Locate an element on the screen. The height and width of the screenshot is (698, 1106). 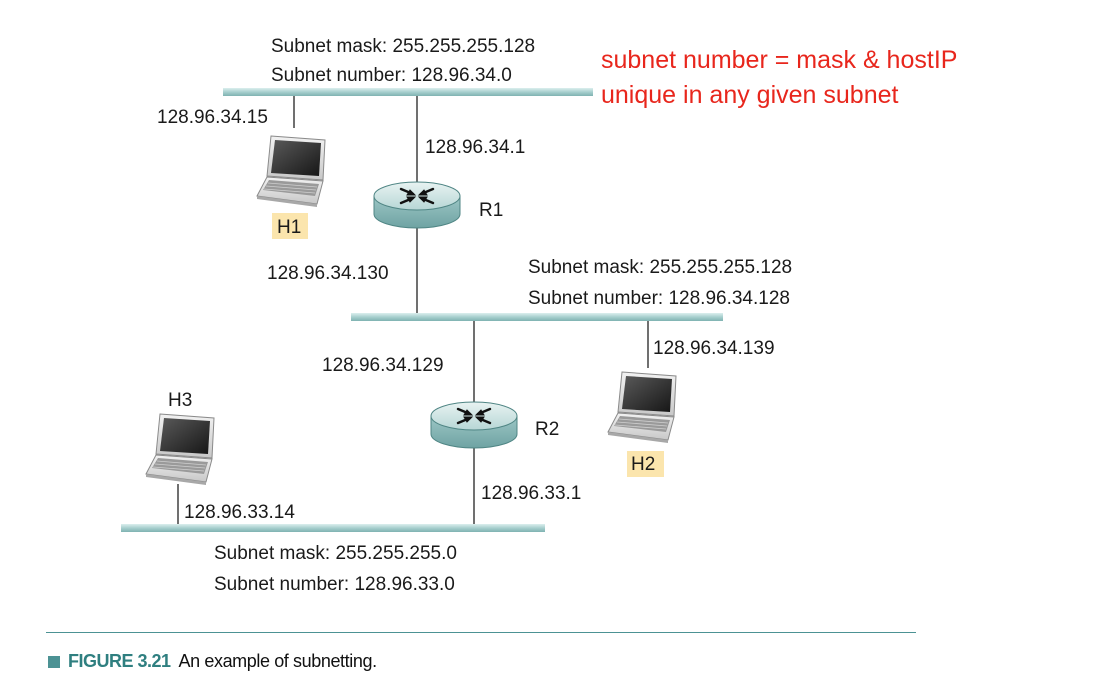
network-bar-top is located at coordinates (408, 92).